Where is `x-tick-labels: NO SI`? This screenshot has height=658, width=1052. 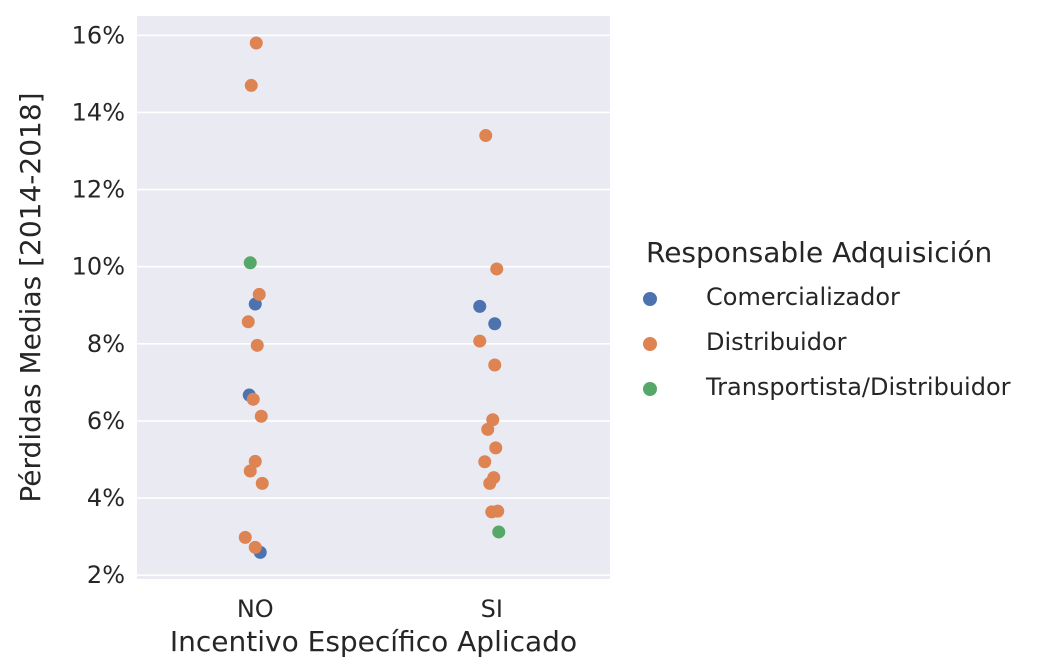 x-tick-labels: NO SI is located at coordinates (370, 609).